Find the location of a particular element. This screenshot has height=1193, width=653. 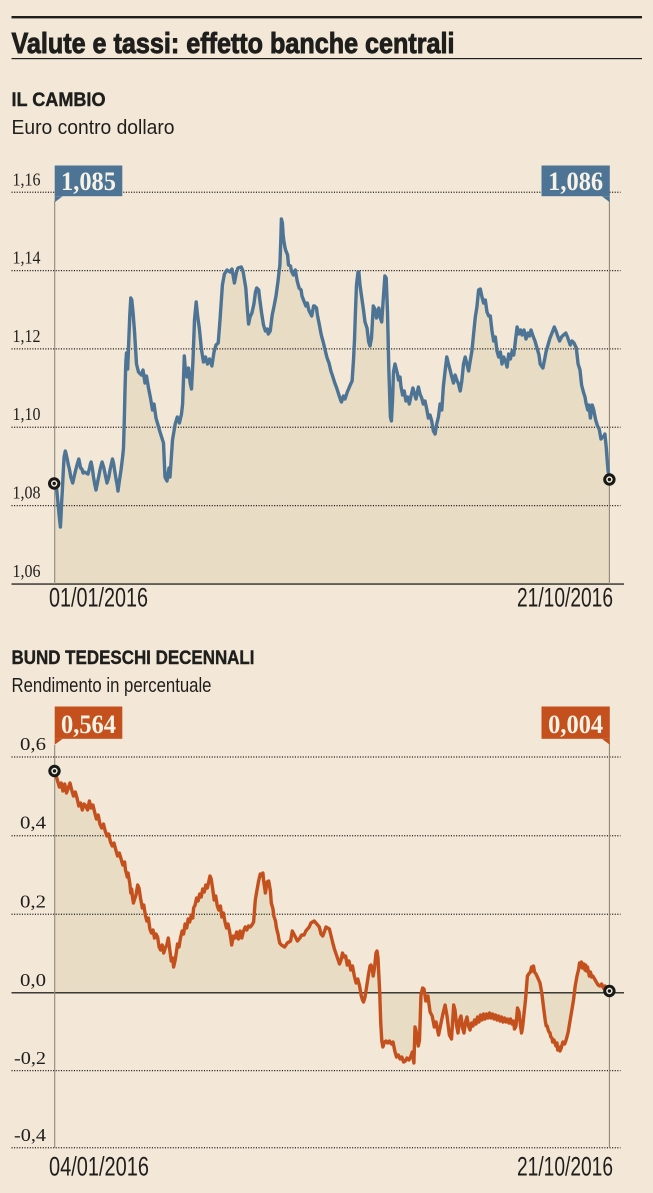

svg-text: 04/01/2016 is located at coordinates (99, 1167).